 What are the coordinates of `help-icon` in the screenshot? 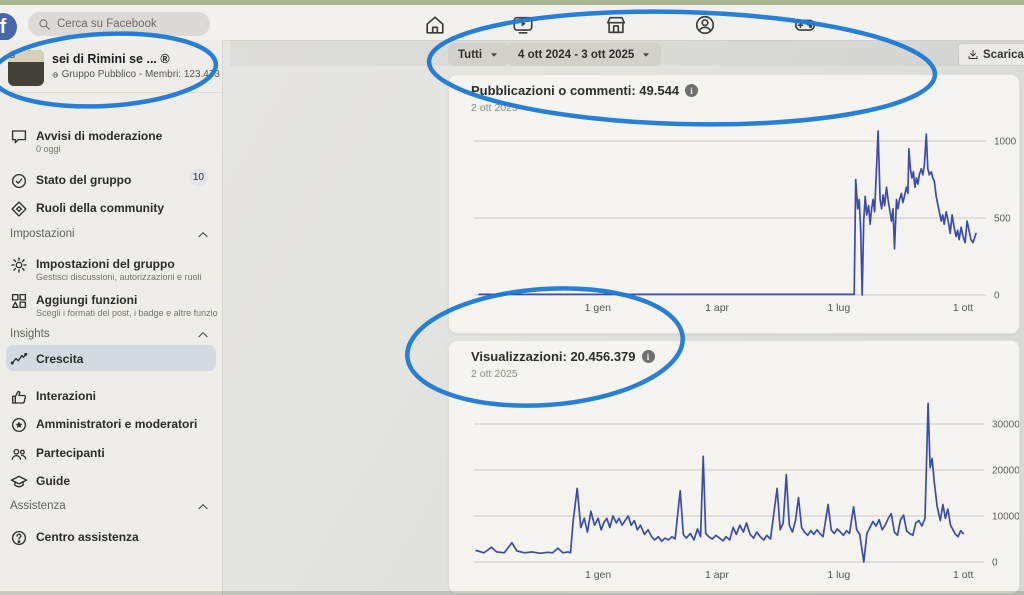 It's located at (19, 538).